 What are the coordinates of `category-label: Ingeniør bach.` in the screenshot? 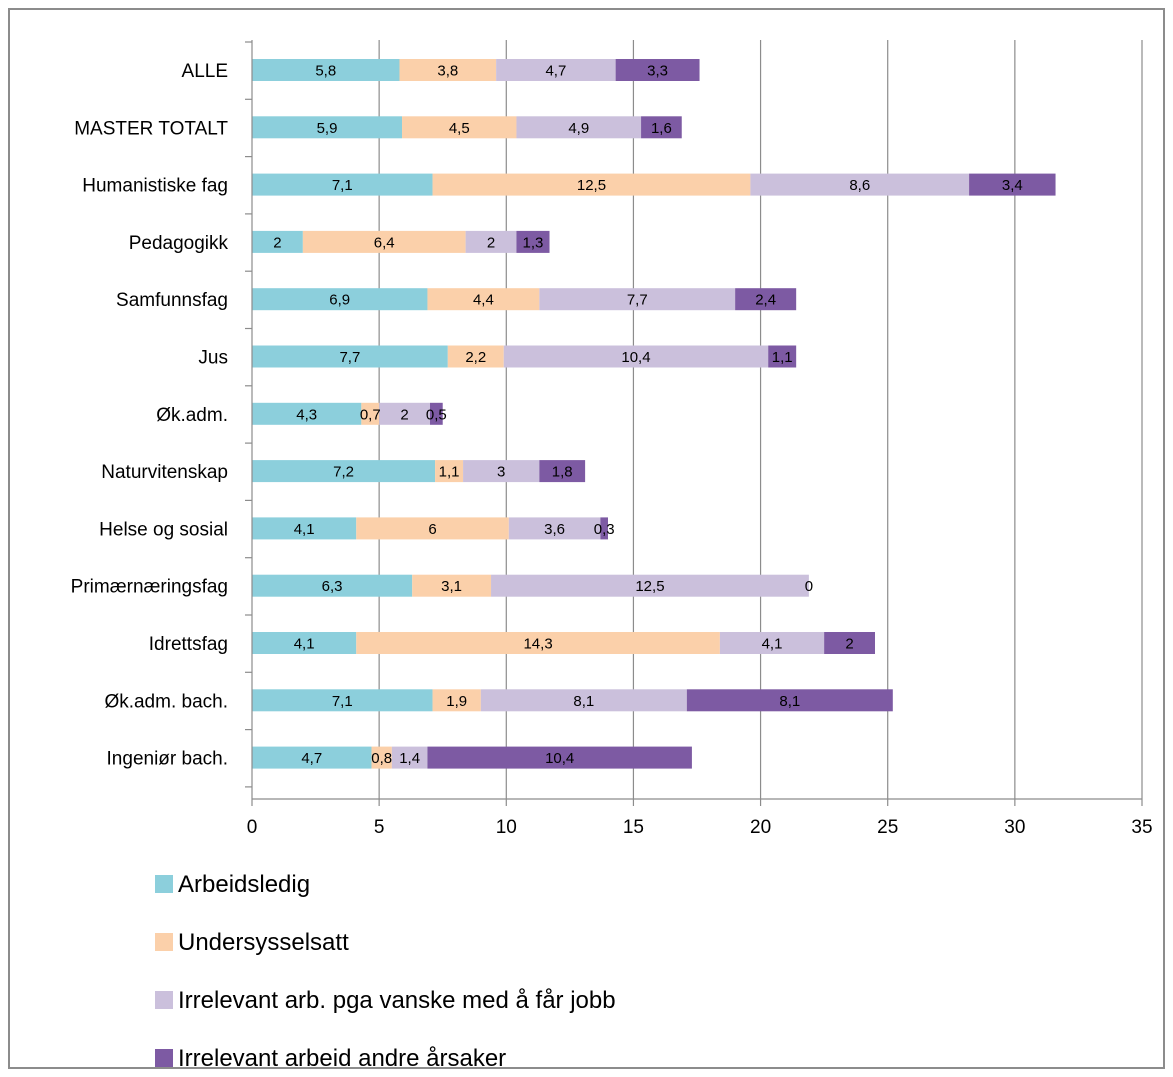 It's located at (167, 759).